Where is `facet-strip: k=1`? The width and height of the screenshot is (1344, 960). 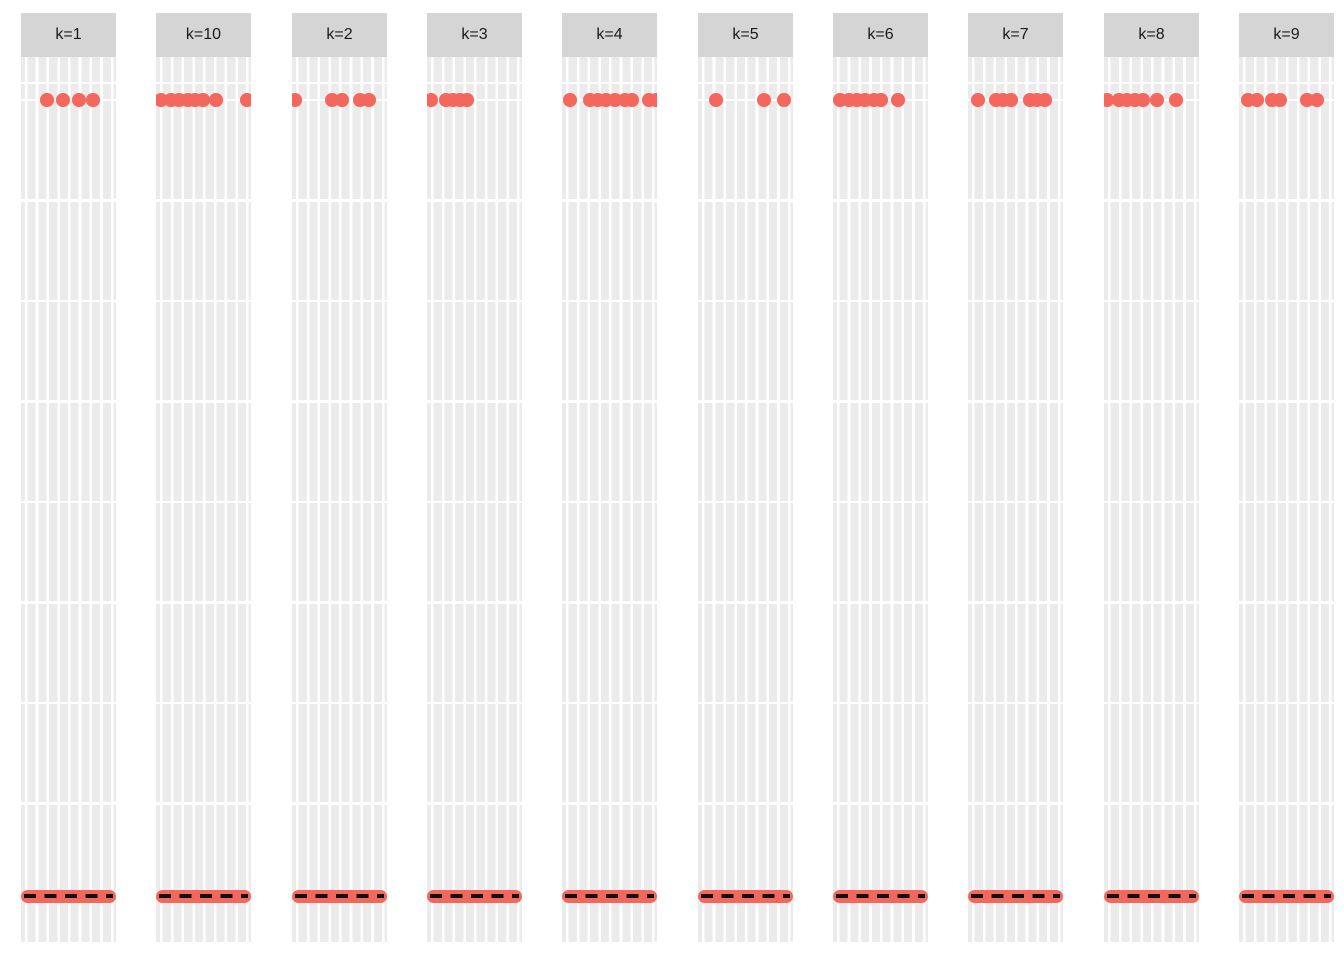
facet-strip: k=1 is located at coordinates (68, 35).